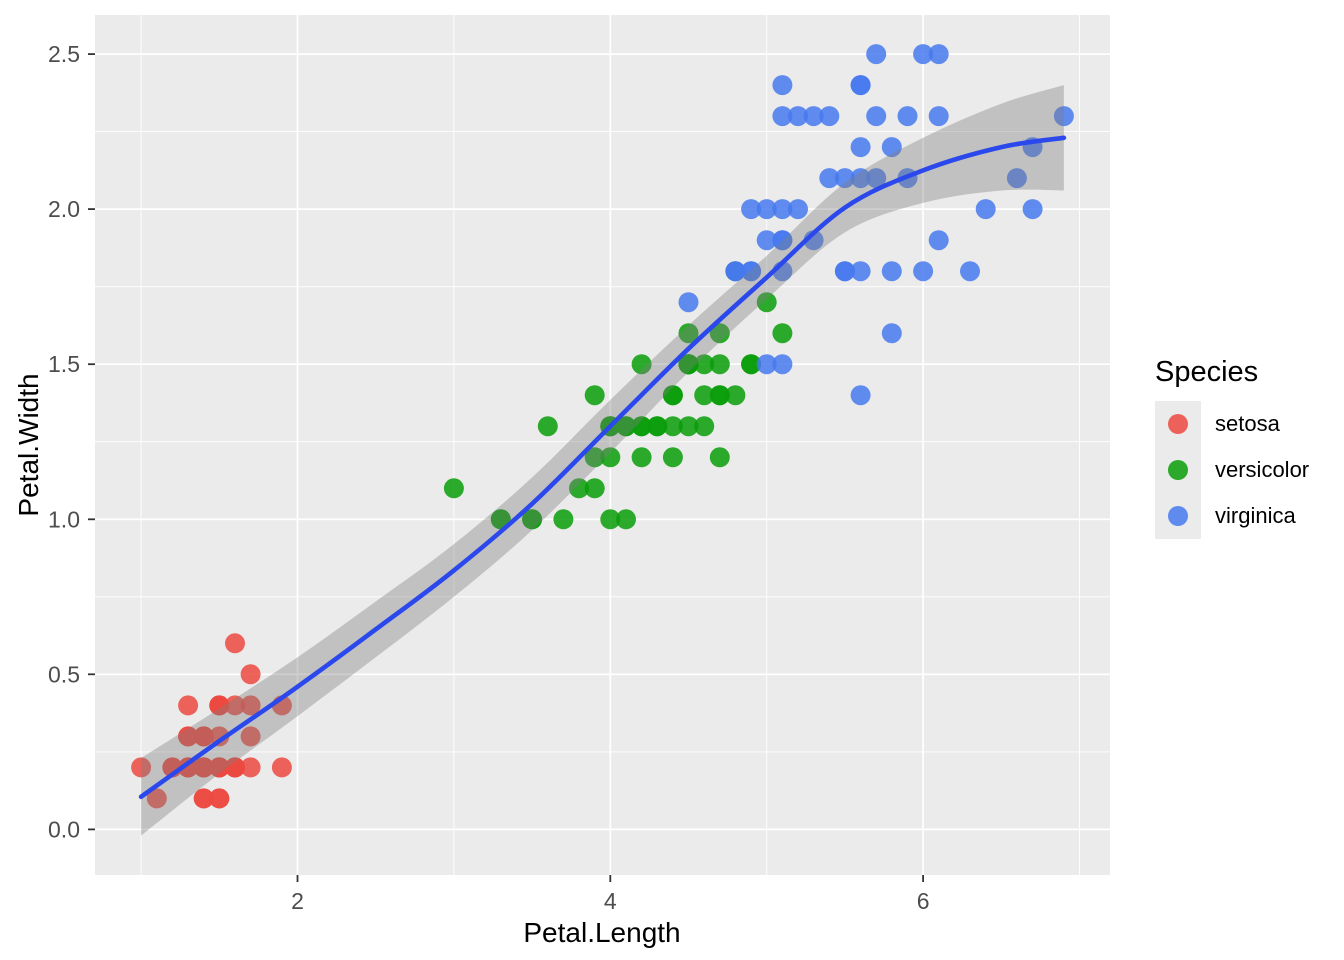 Image resolution: width=1344 pixels, height=960 pixels. I want to click on x-axis-title: Petal.Length, so click(602, 932).